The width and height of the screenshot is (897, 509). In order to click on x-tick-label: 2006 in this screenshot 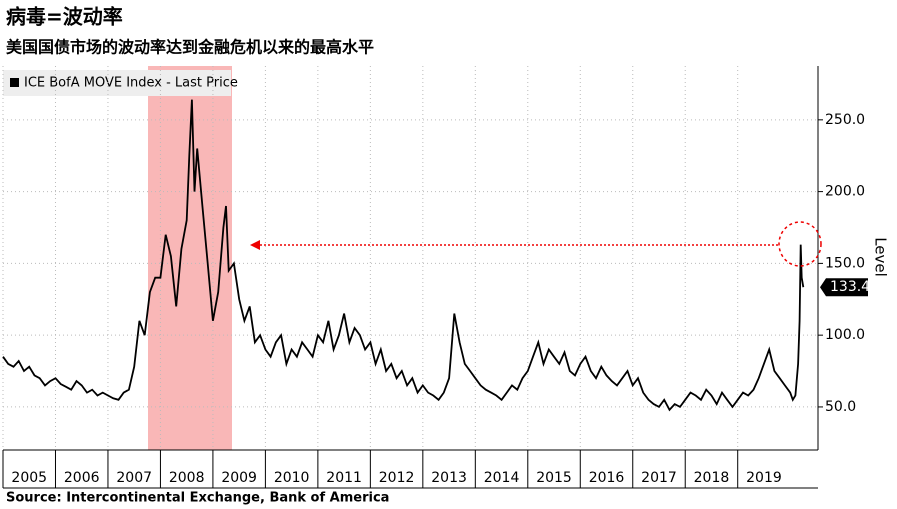, I will do `click(82, 478)`.